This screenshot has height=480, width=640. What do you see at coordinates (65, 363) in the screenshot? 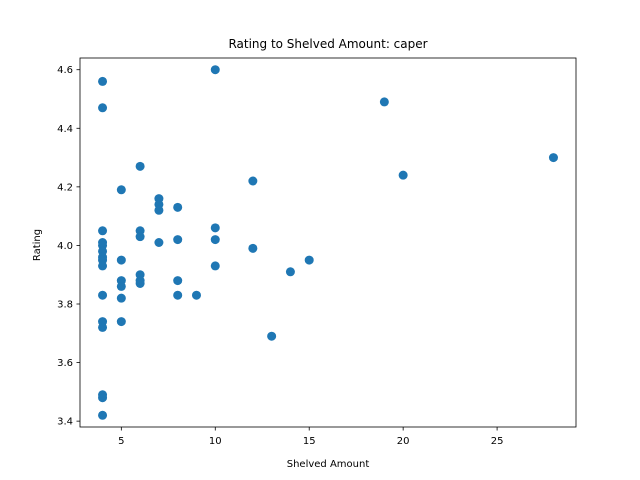
I see `y-tick-label: 3.6` at bounding box center [65, 363].